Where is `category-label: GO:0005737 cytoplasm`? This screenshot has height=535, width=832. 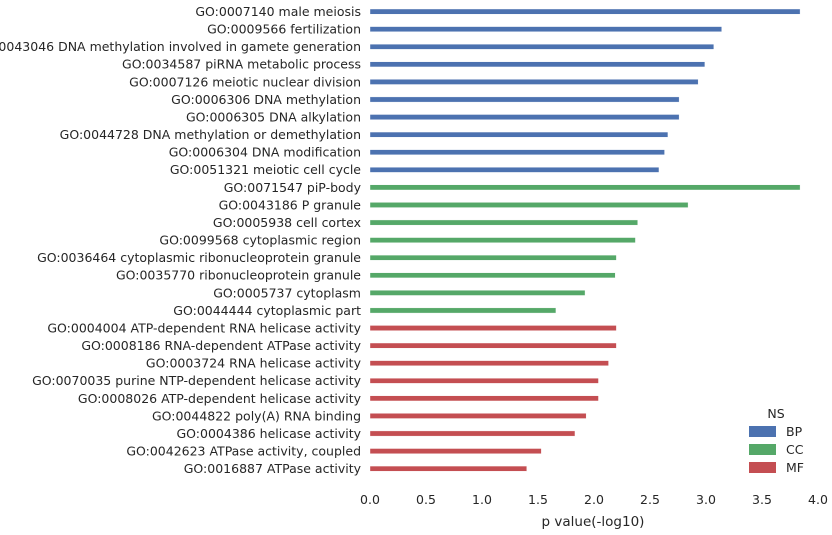 category-label: GO:0005737 cytoplasm is located at coordinates (287, 292).